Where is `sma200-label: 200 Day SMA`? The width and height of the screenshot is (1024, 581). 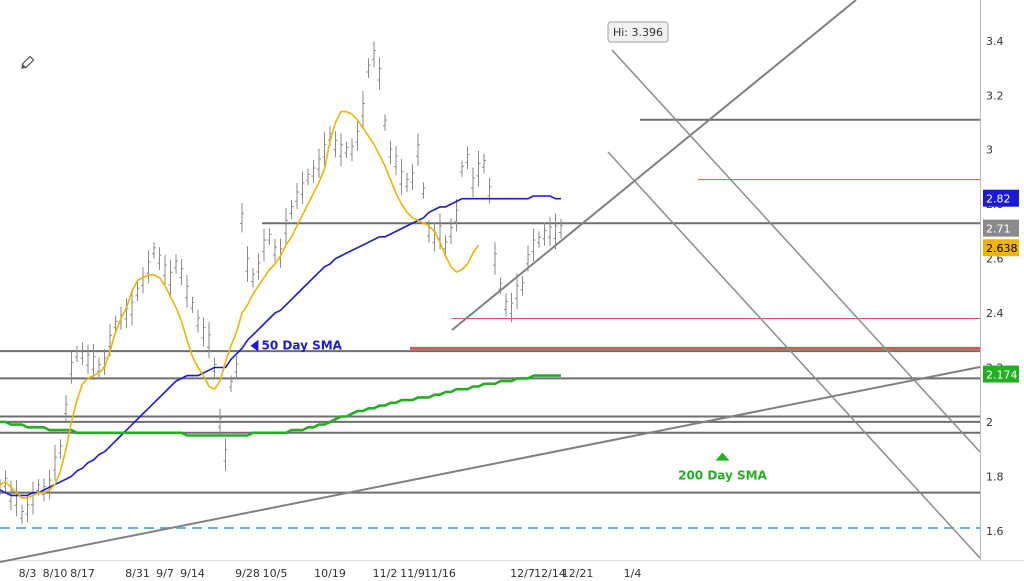
sma200-label: 200 Day SMA is located at coordinates (723, 476).